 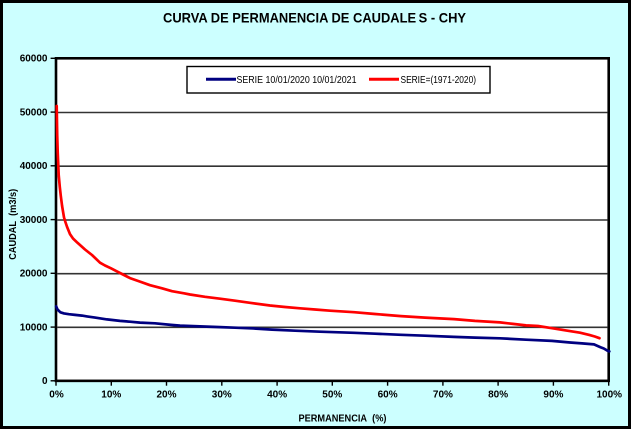 What do you see at coordinates (277, 394) in the screenshot?
I see `svg-text: 40%` at bounding box center [277, 394].